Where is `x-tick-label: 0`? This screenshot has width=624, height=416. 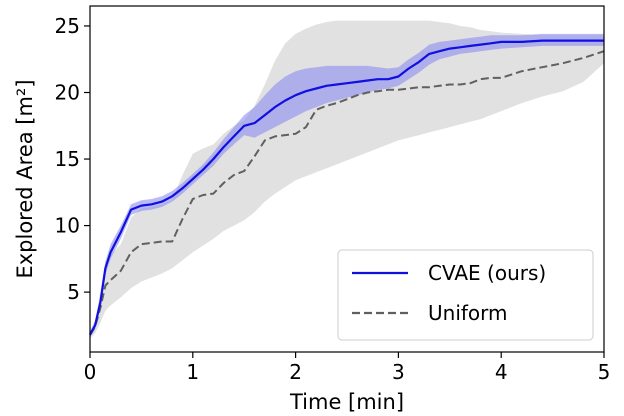
x-tick-label: 0 is located at coordinates (90, 372).